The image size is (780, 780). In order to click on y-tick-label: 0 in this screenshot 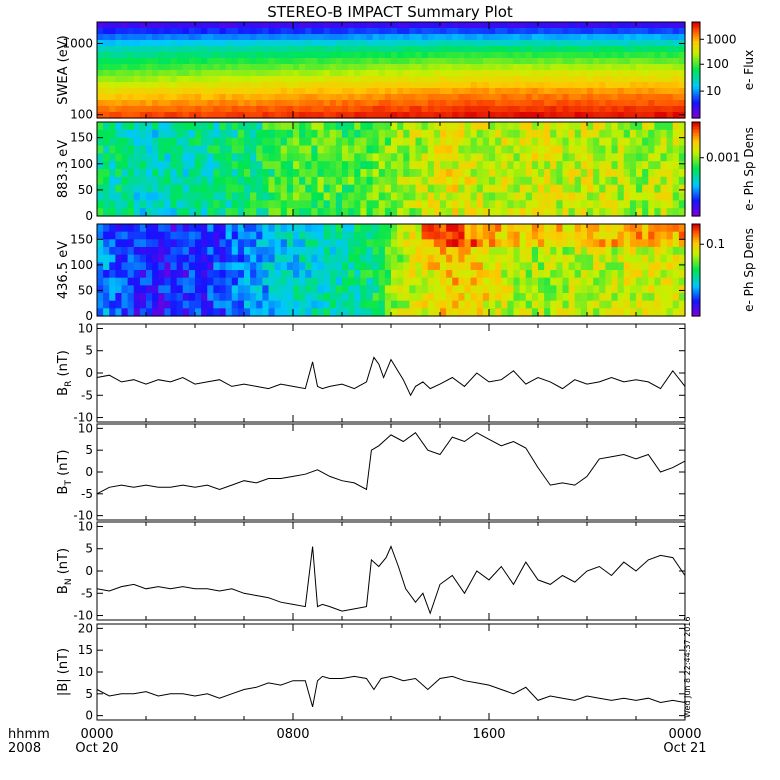, I will do `click(89, 571)`.